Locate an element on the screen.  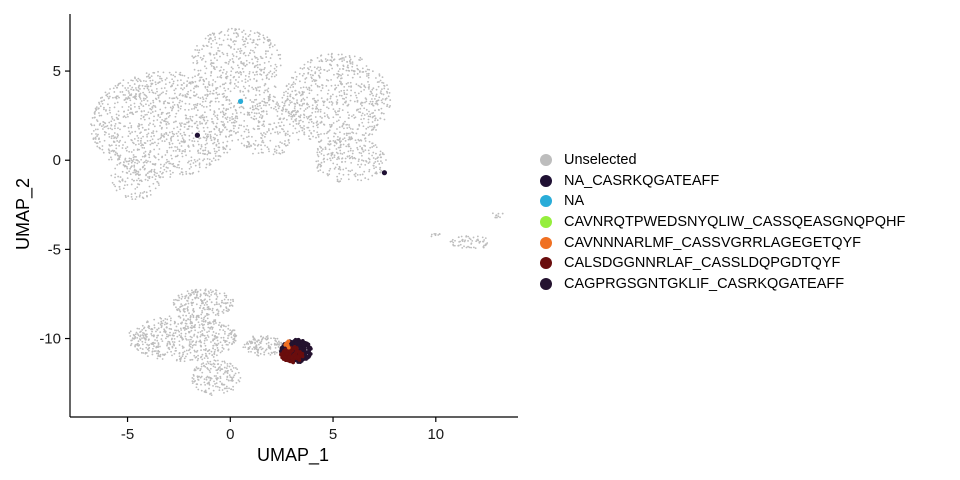
legend-swatch is located at coordinates (546, 180).